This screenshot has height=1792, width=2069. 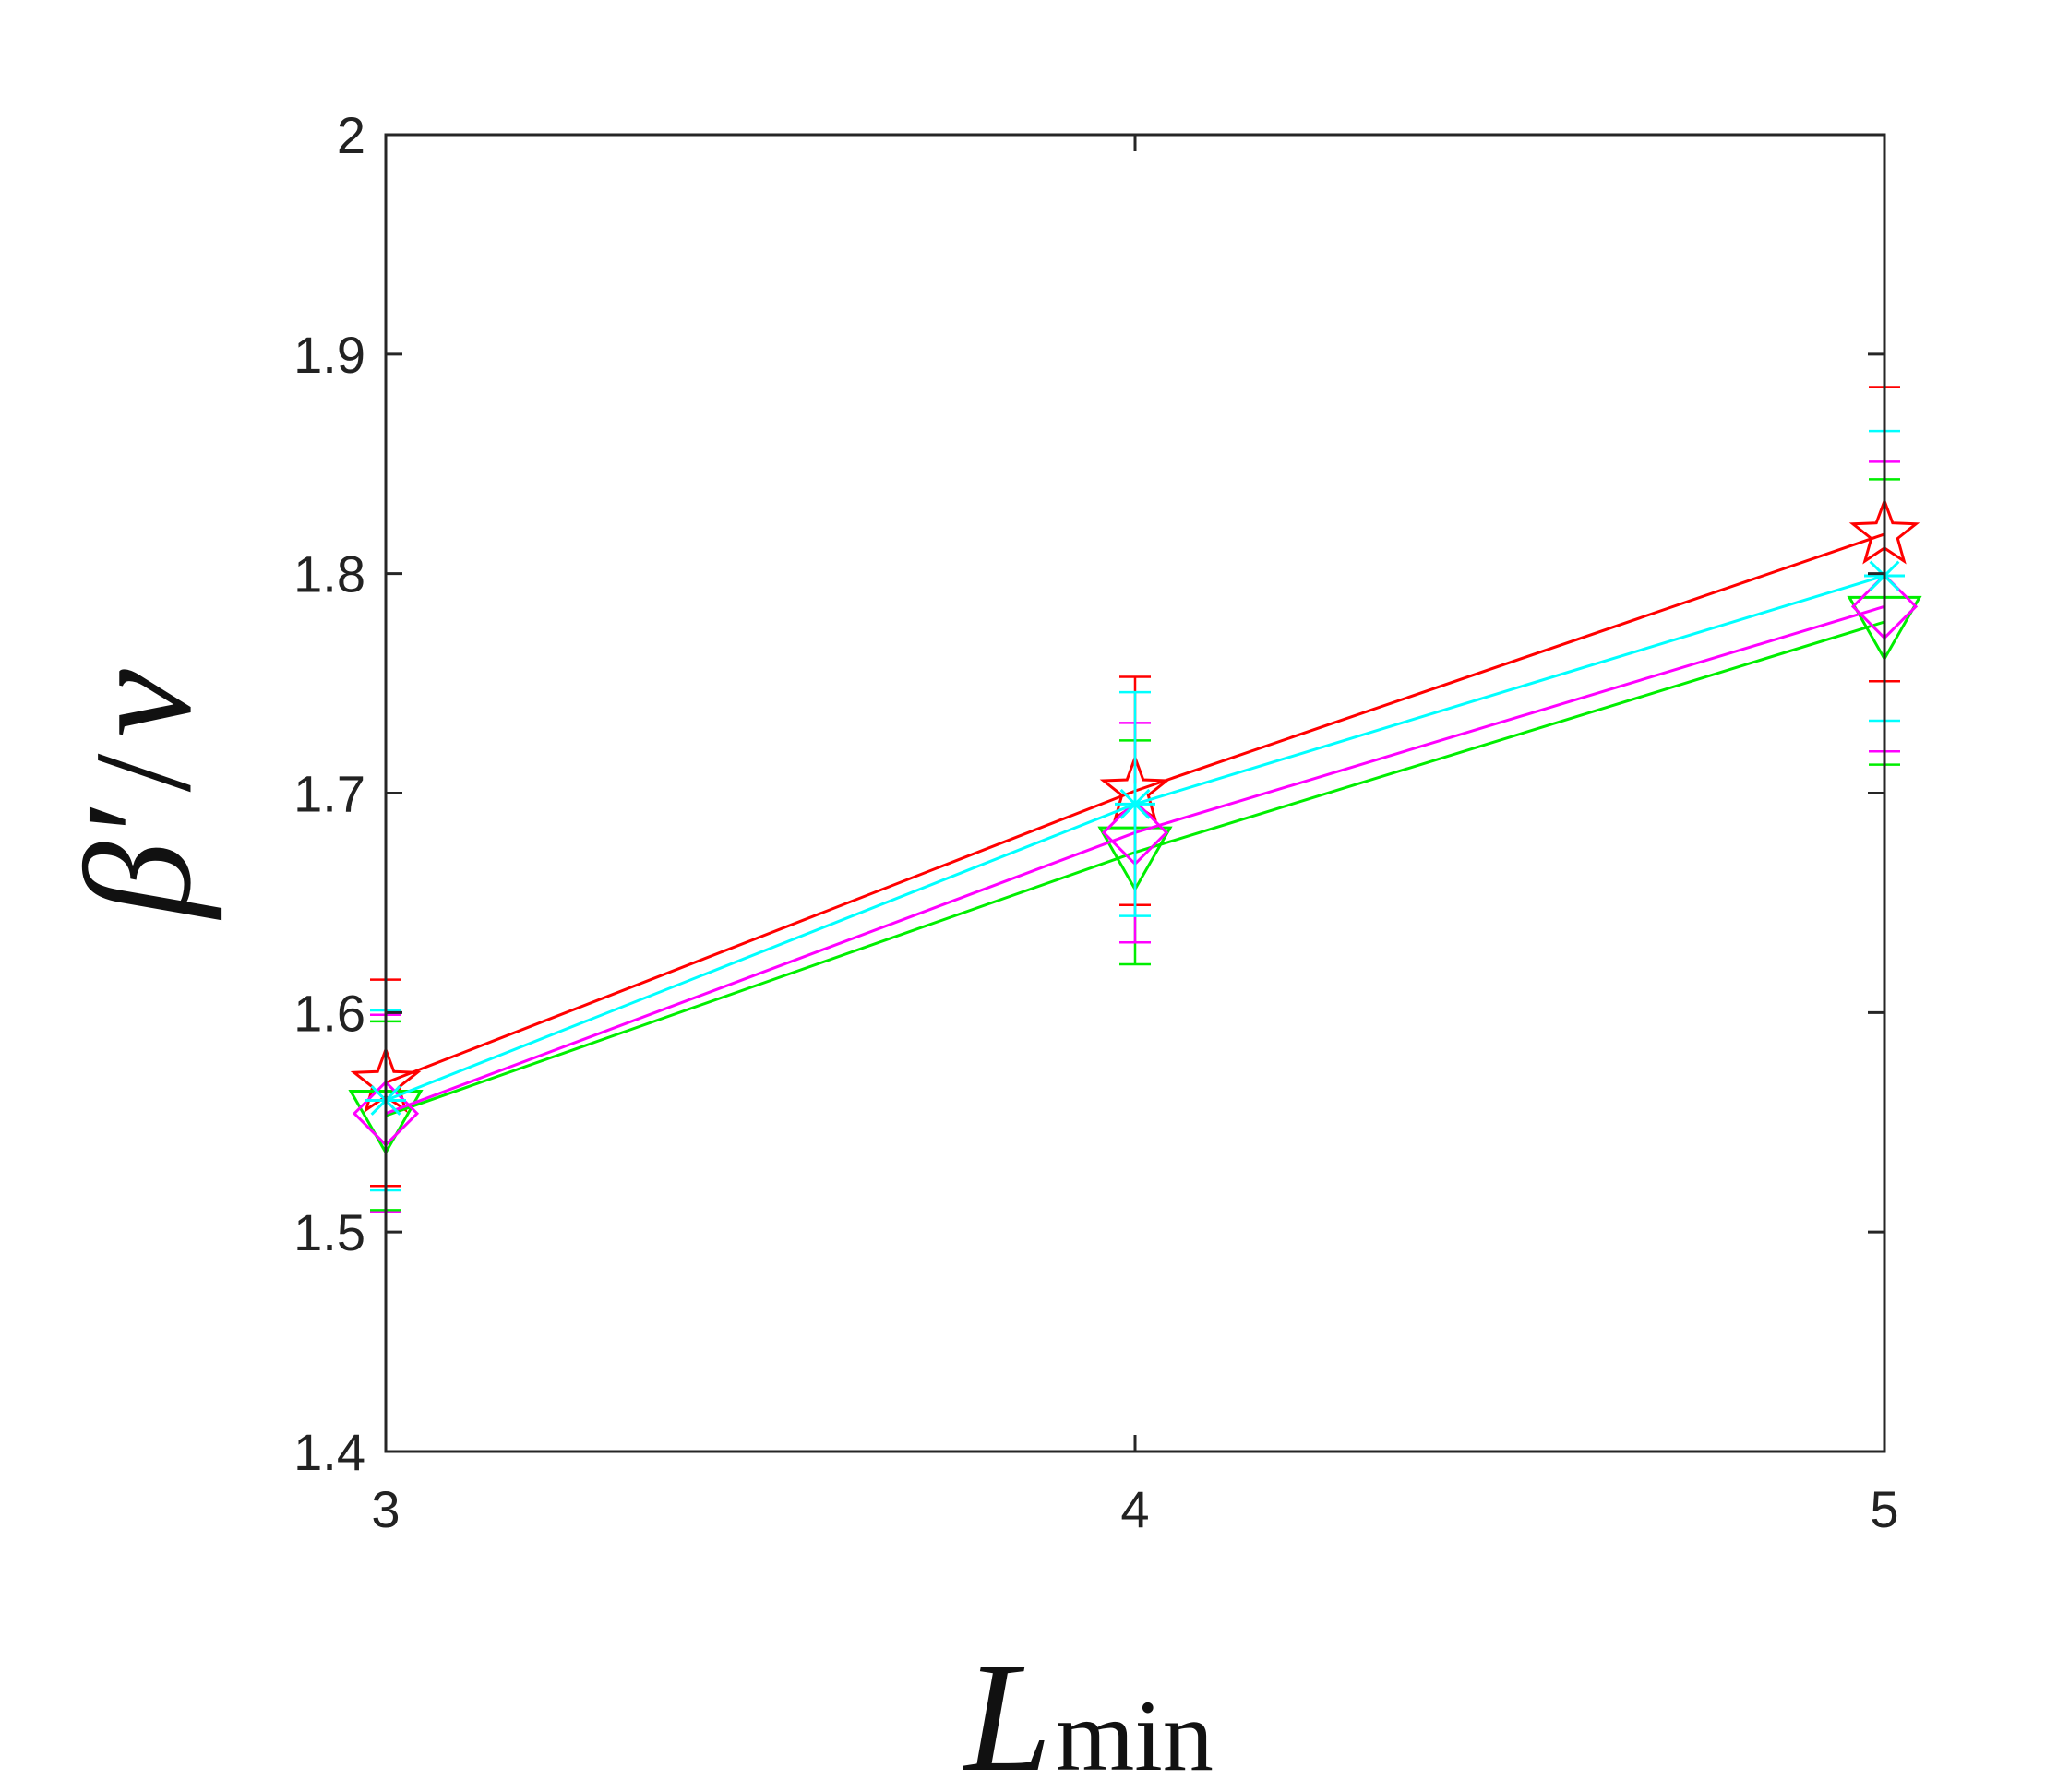 I want to click on y-tick-label: 1.4, so click(x=329, y=1452).